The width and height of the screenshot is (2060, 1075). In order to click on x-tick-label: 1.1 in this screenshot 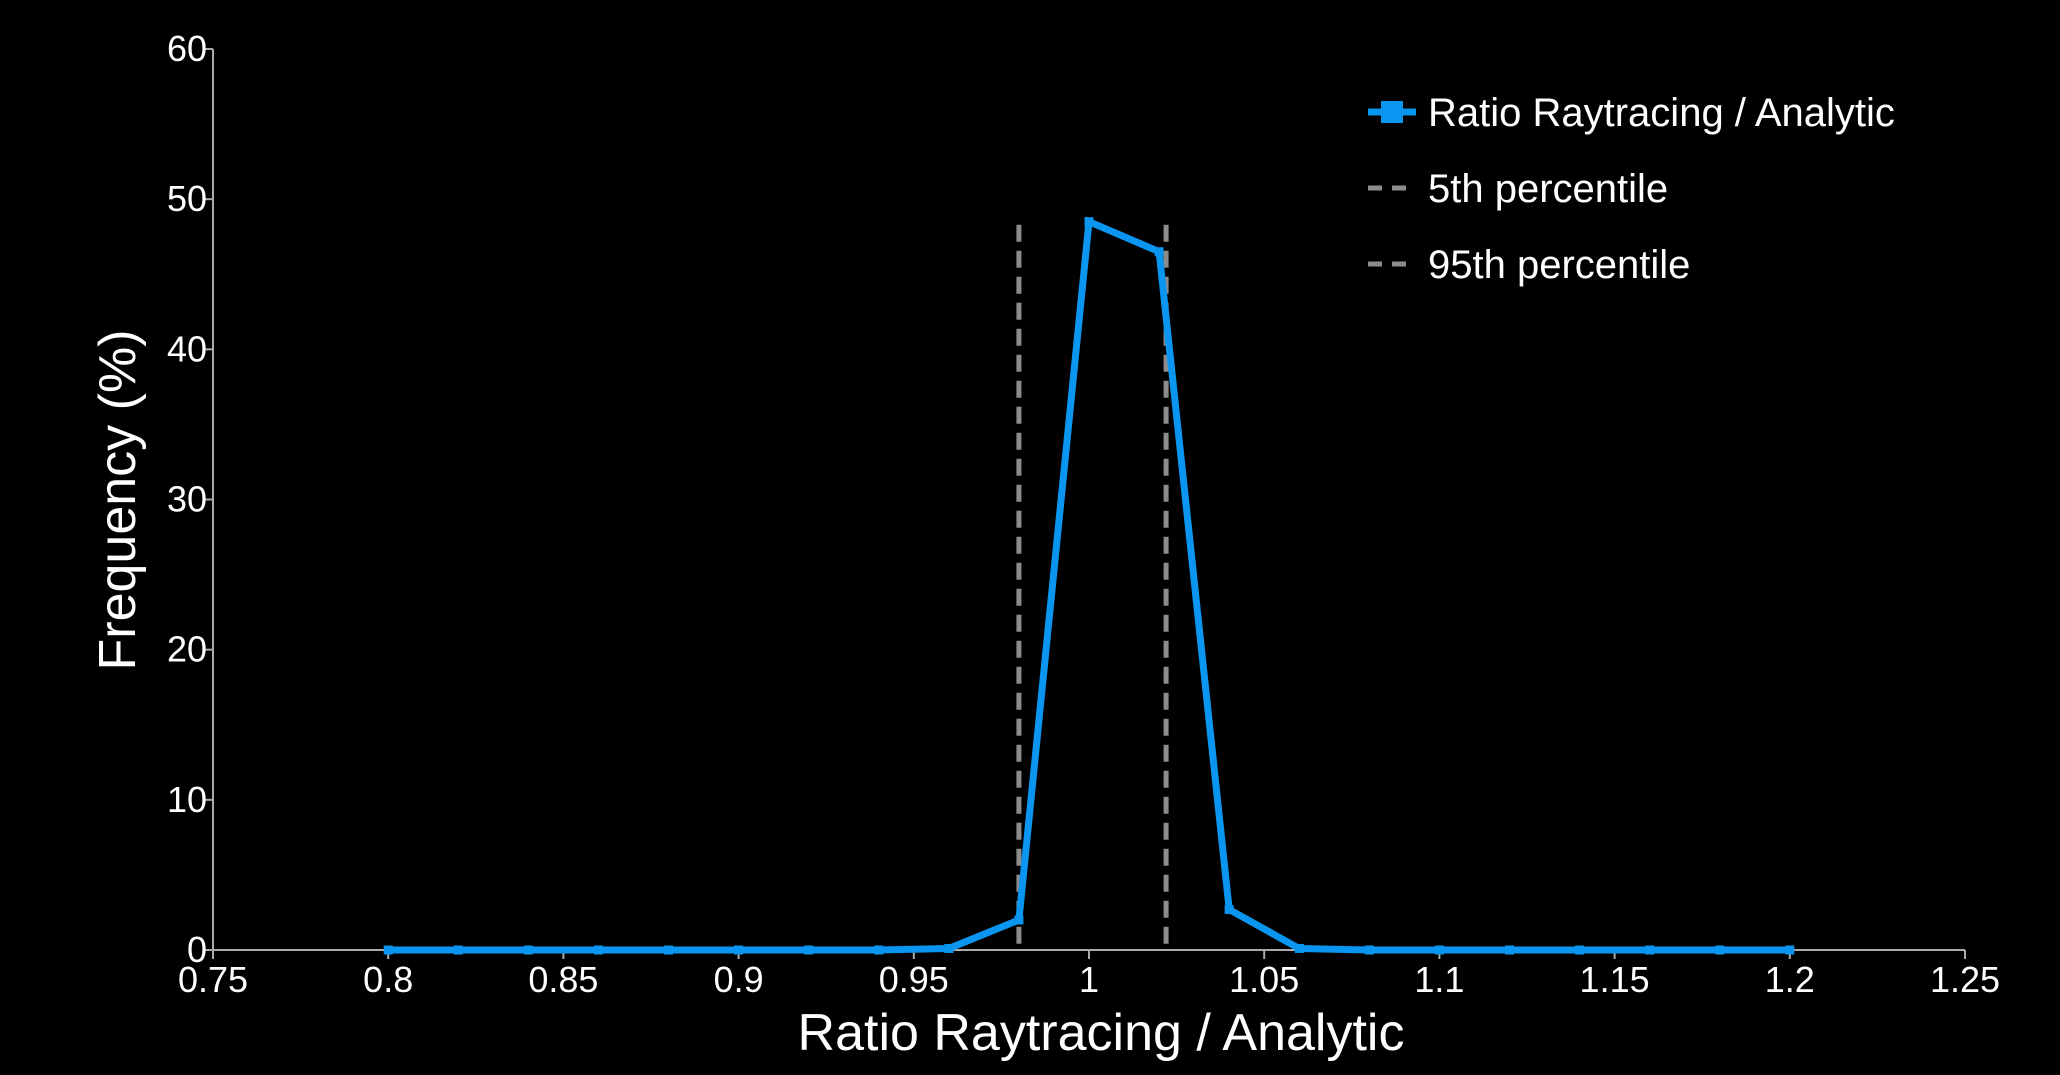, I will do `click(1439, 979)`.